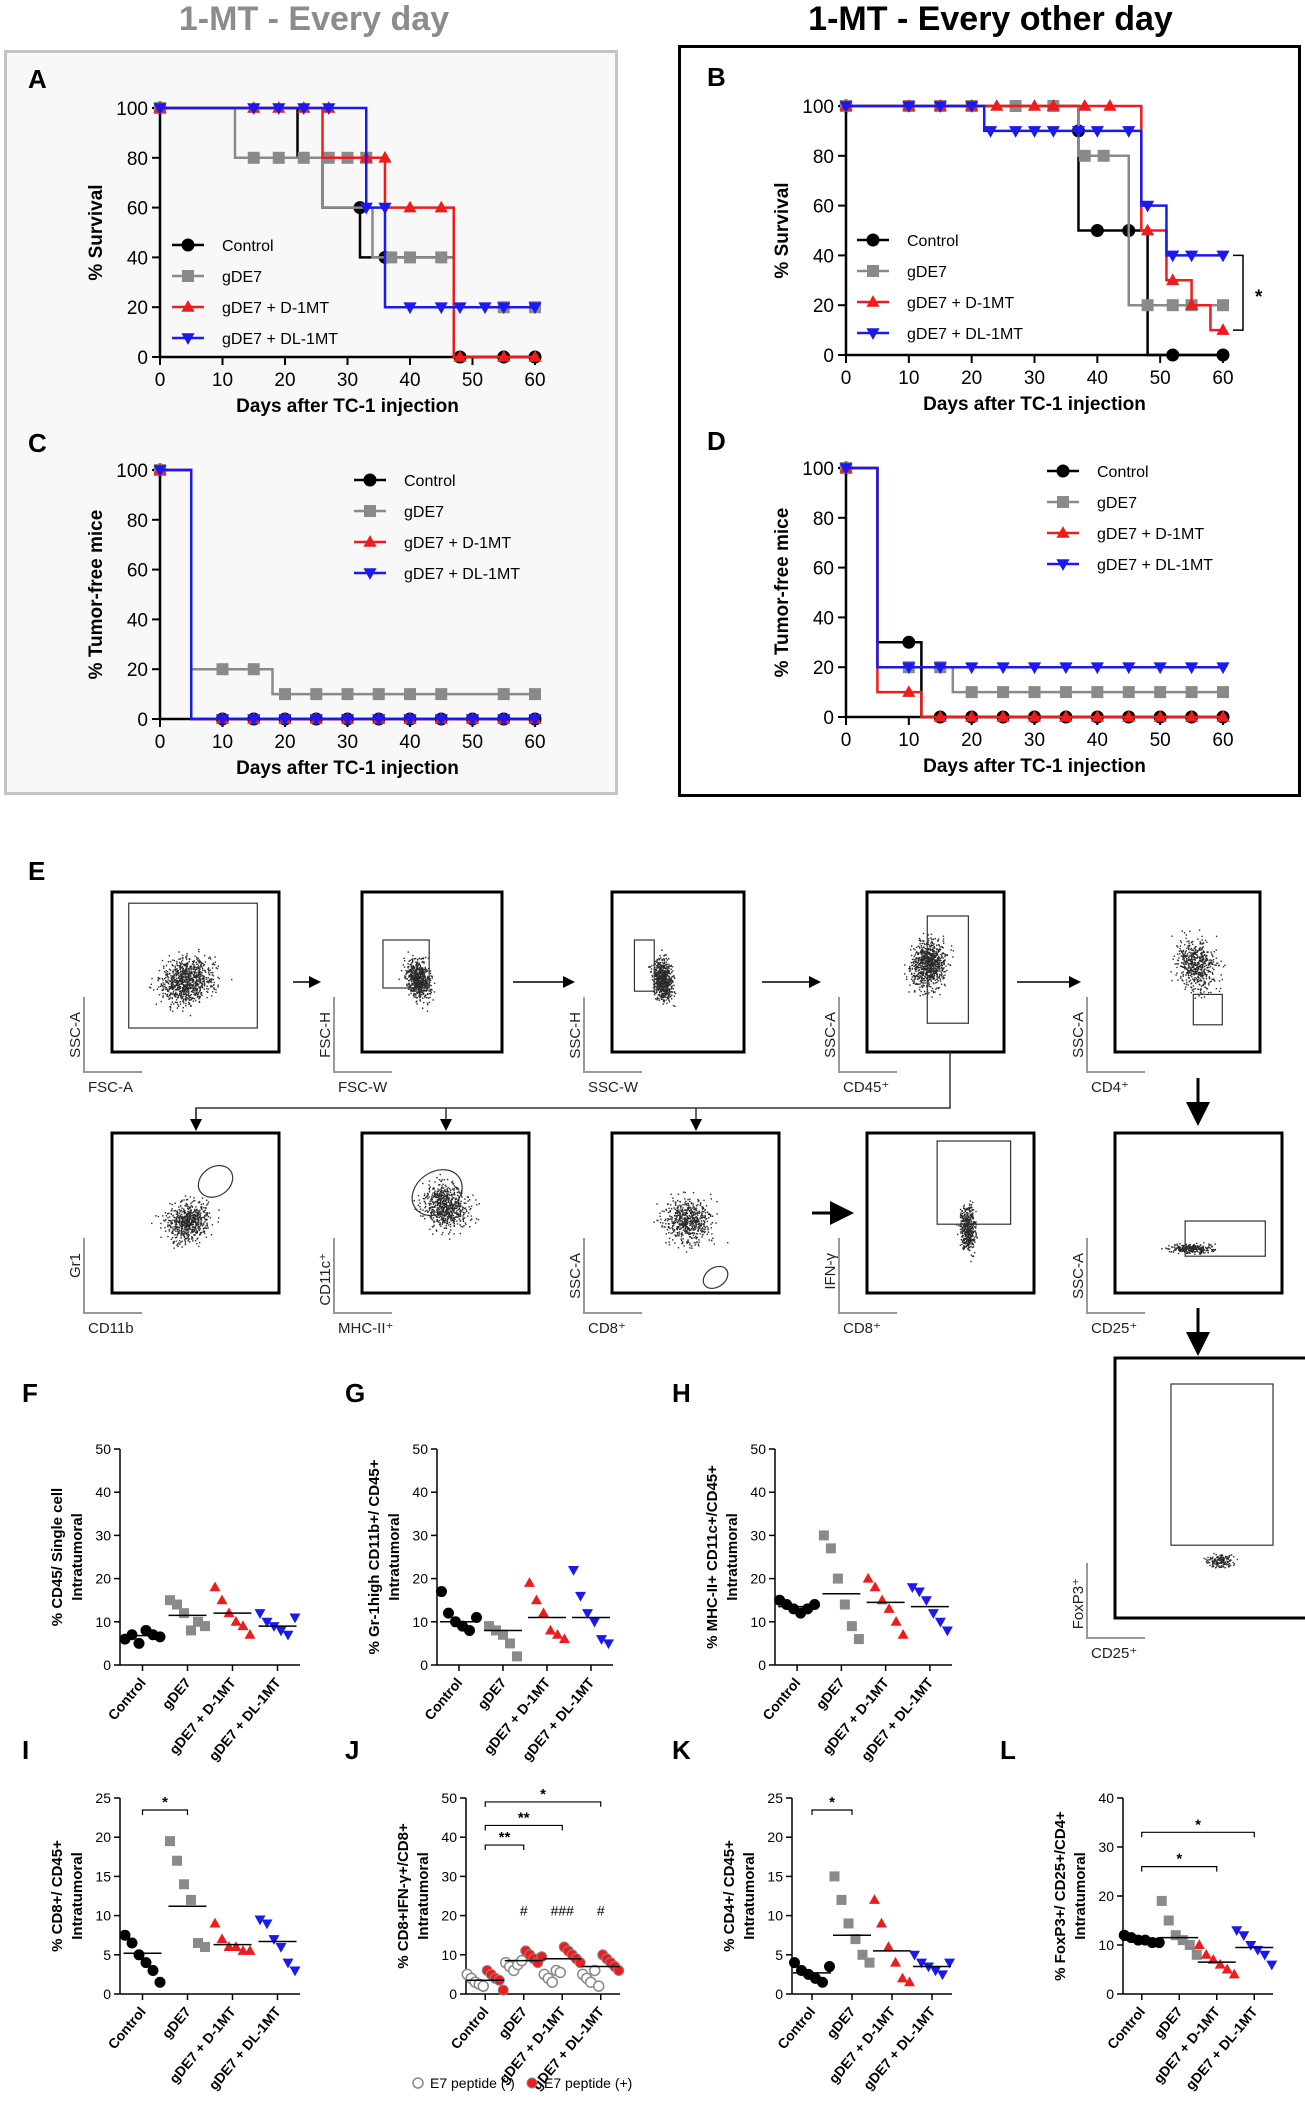 This screenshot has height=2107, width=1305. What do you see at coordinates (112, 1035) in the screenshot?
I see `axis-hint` at bounding box center [112, 1035].